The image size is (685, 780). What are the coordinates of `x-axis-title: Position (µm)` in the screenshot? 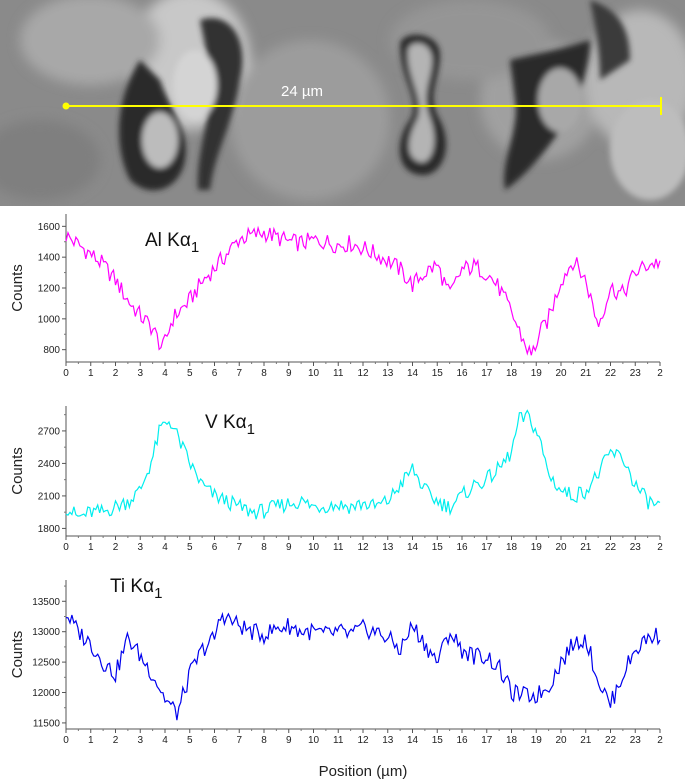 It's located at (363, 771).